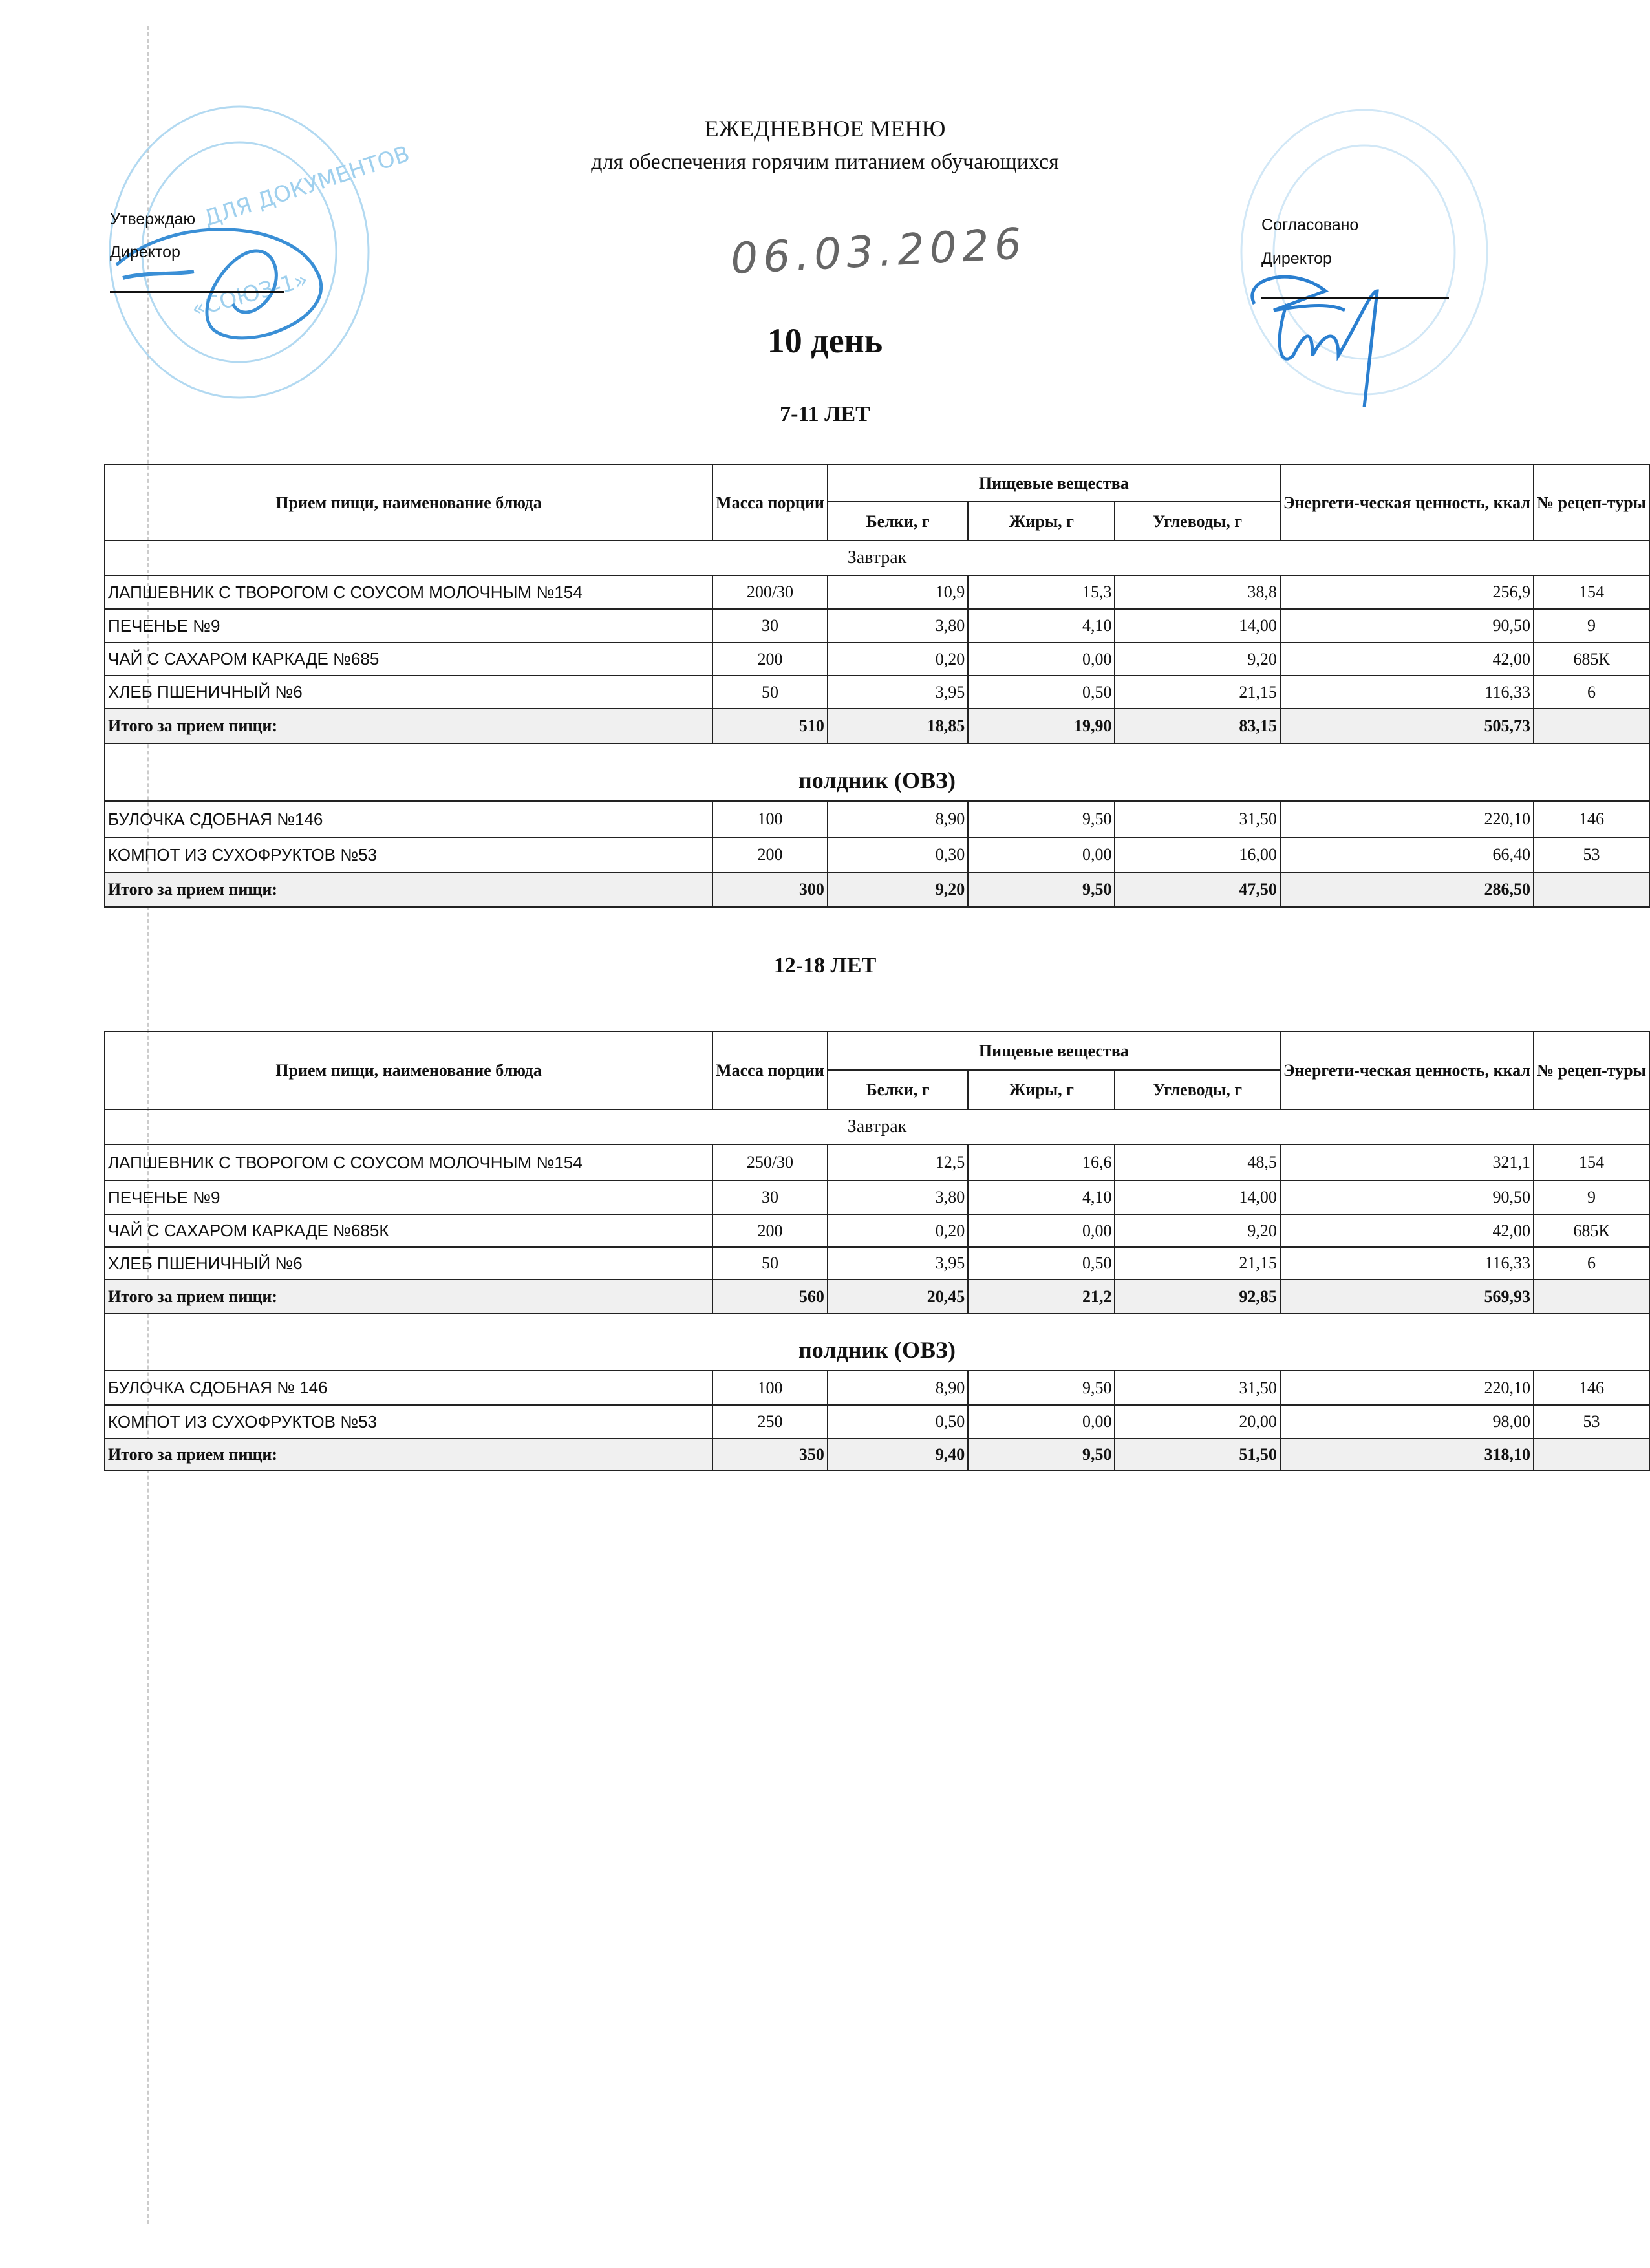  Describe the element at coordinates (1197, 1231) in the screenshot. I see `carbs: 9,20` at that location.